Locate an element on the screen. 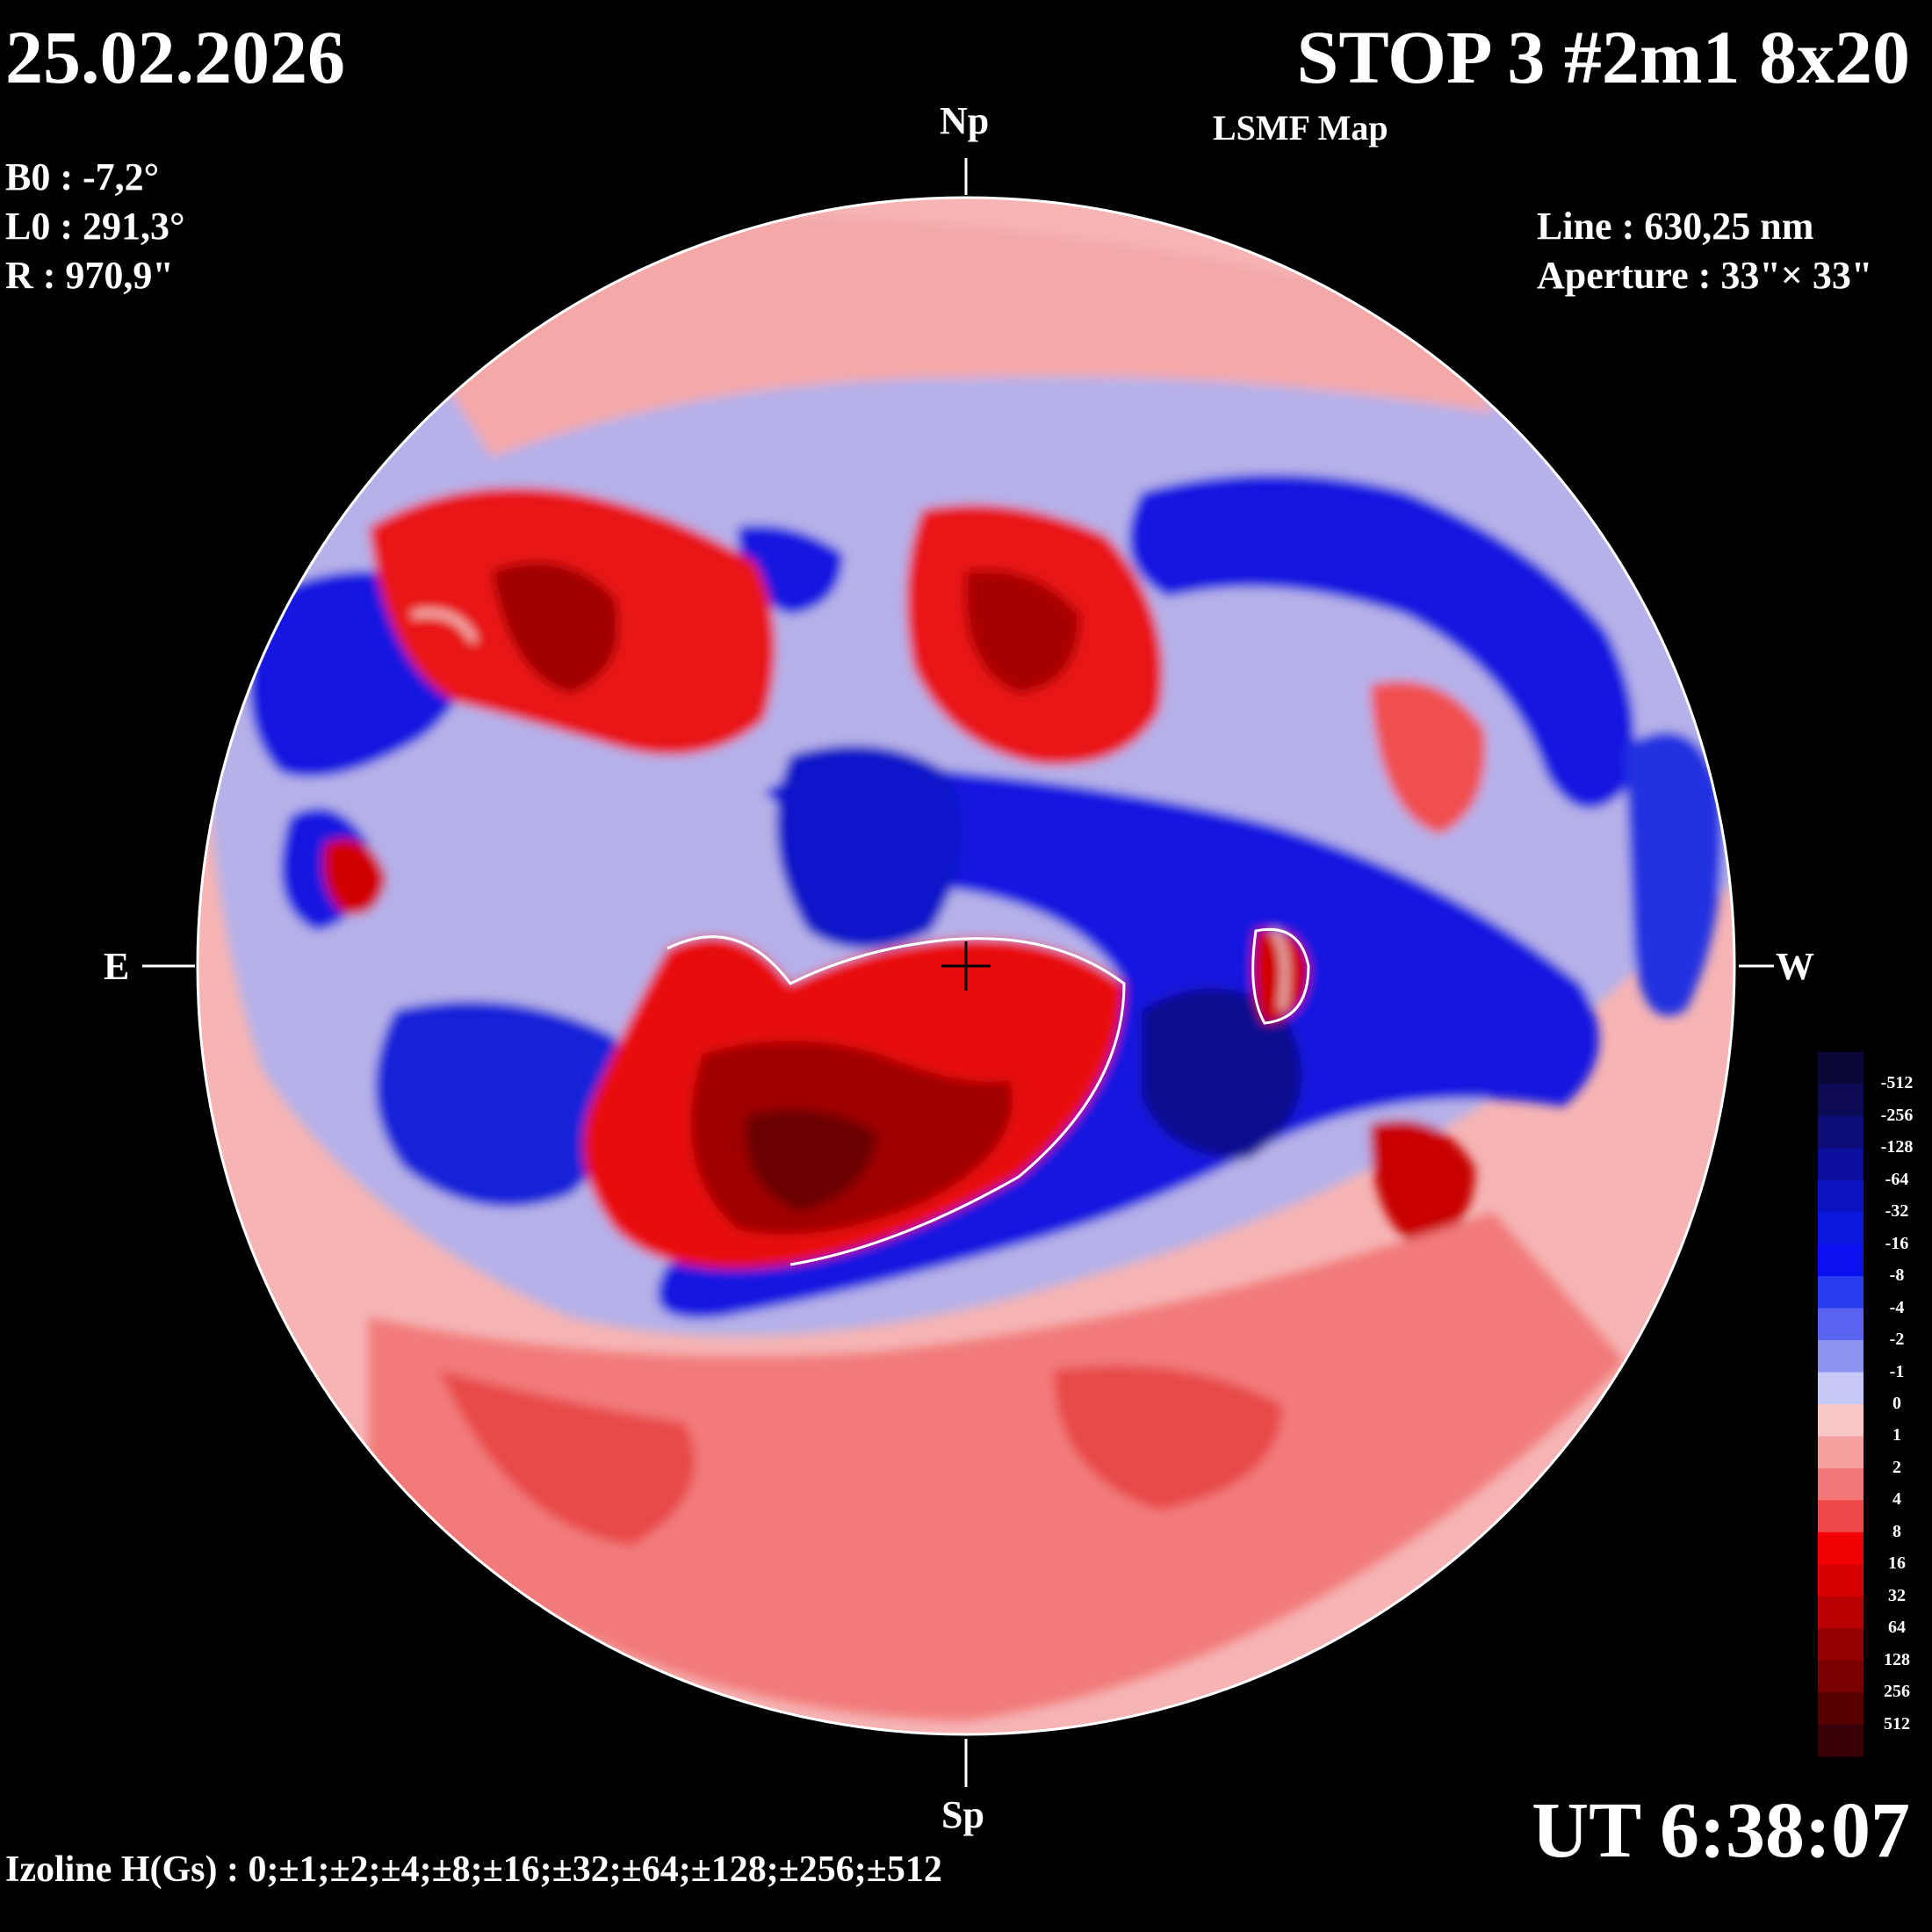 The height and width of the screenshot is (1932, 1932). colorbar-label: -2 is located at coordinates (1897, 1340).